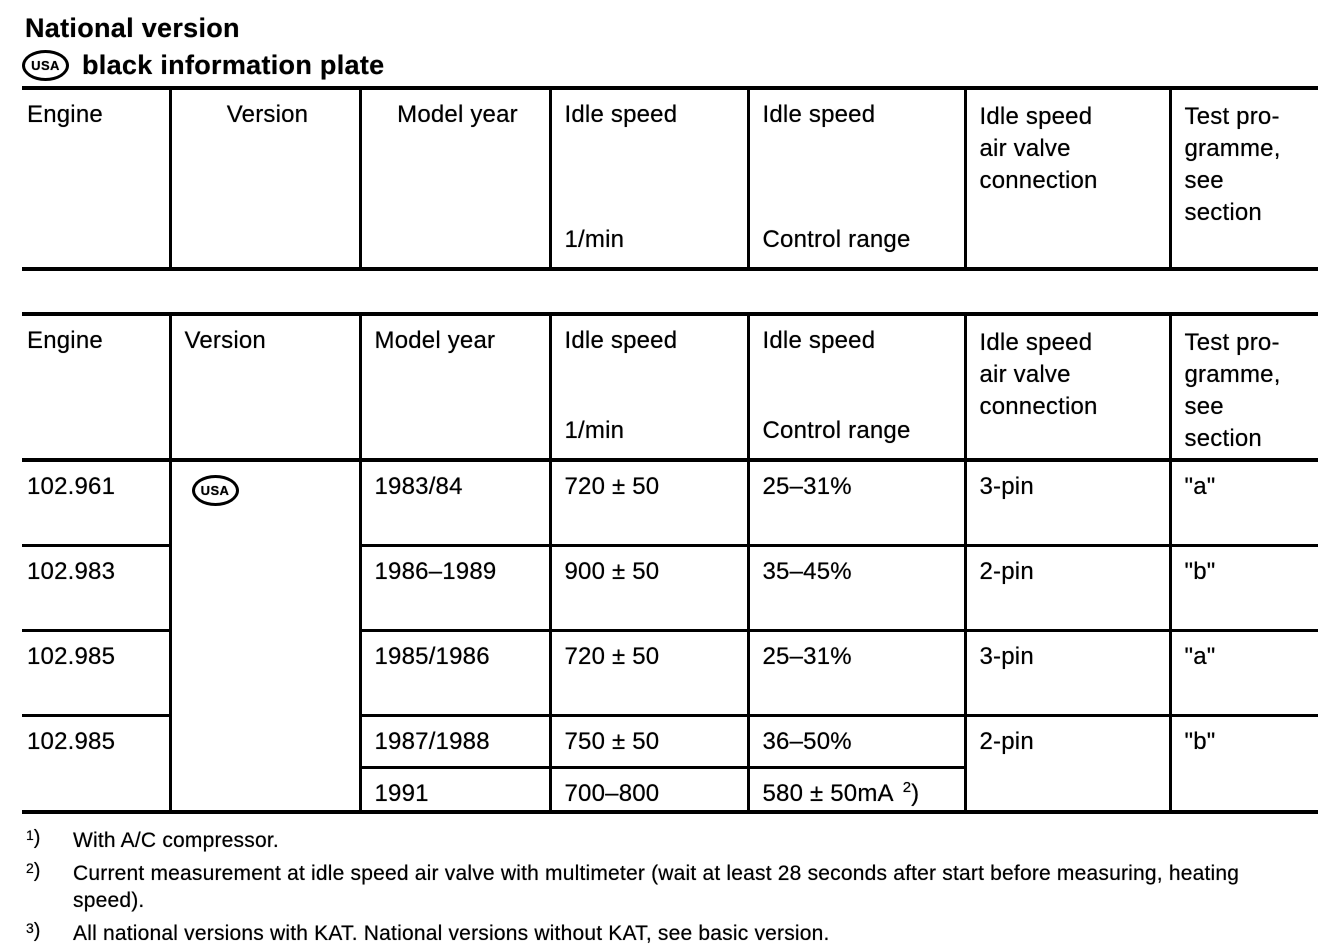 The width and height of the screenshot is (1344, 950). Describe the element at coordinates (454, 788) in the screenshot. I see `cell-model-year: 1991` at that location.